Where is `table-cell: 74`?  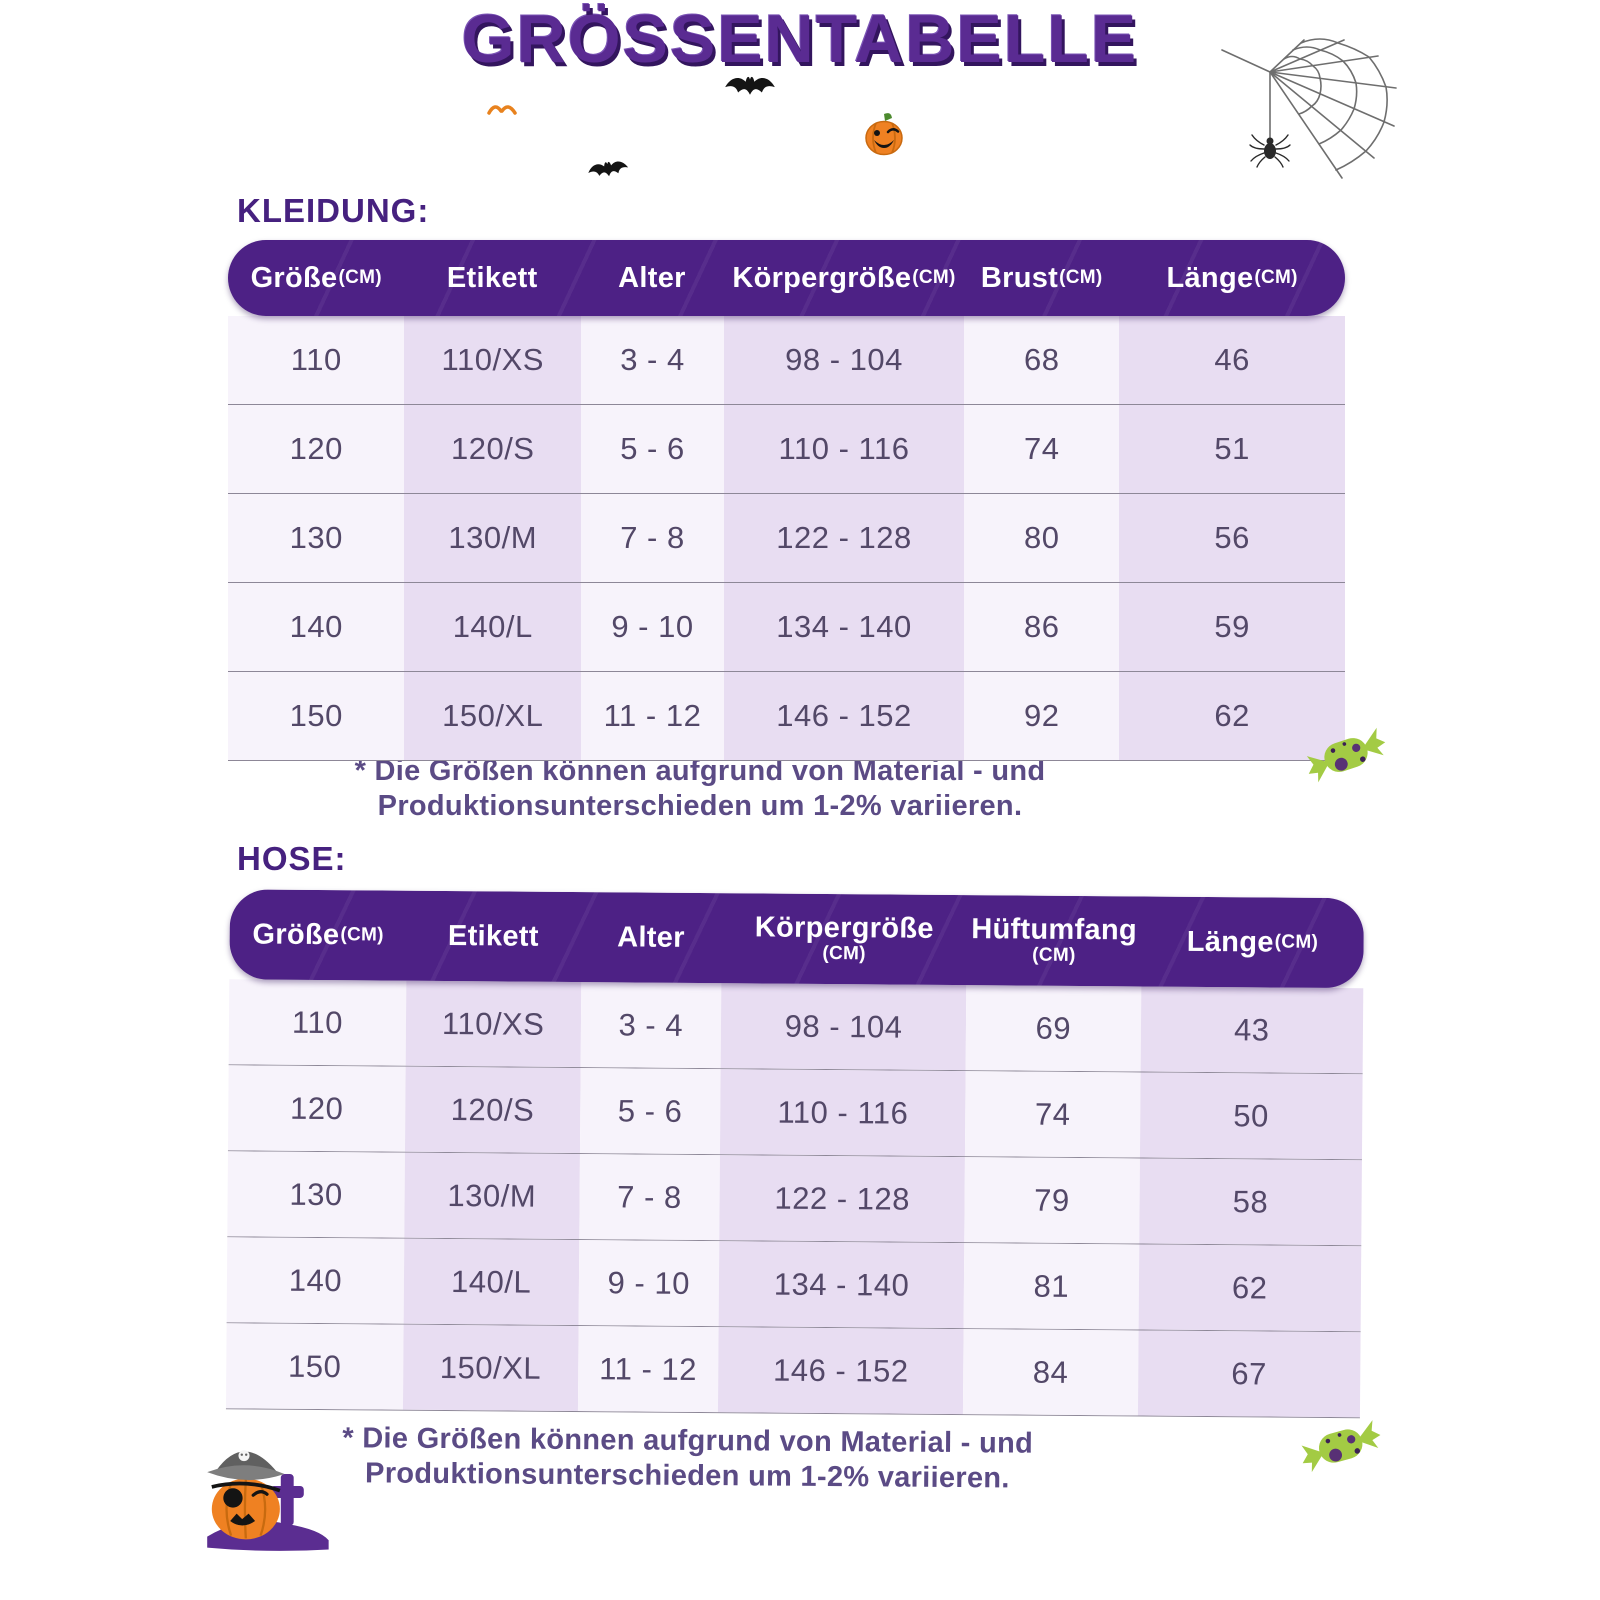
table-cell: 74 is located at coordinates (1042, 449).